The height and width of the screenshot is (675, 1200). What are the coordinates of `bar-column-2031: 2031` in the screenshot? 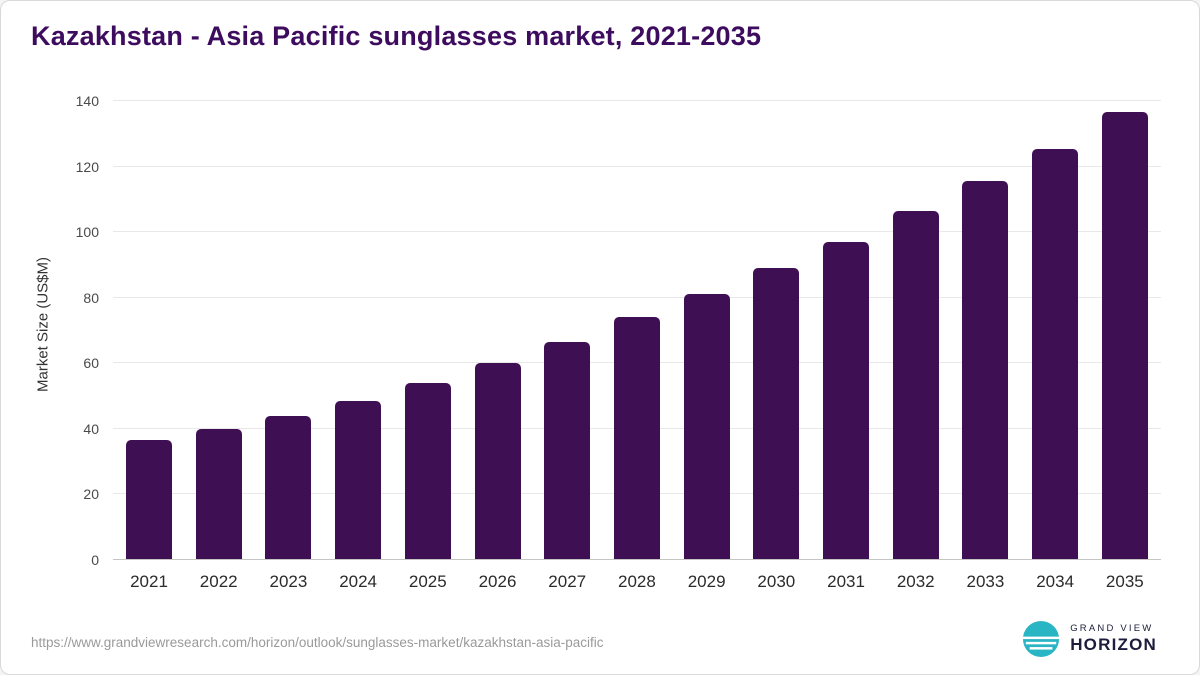 It's located at (846, 346).